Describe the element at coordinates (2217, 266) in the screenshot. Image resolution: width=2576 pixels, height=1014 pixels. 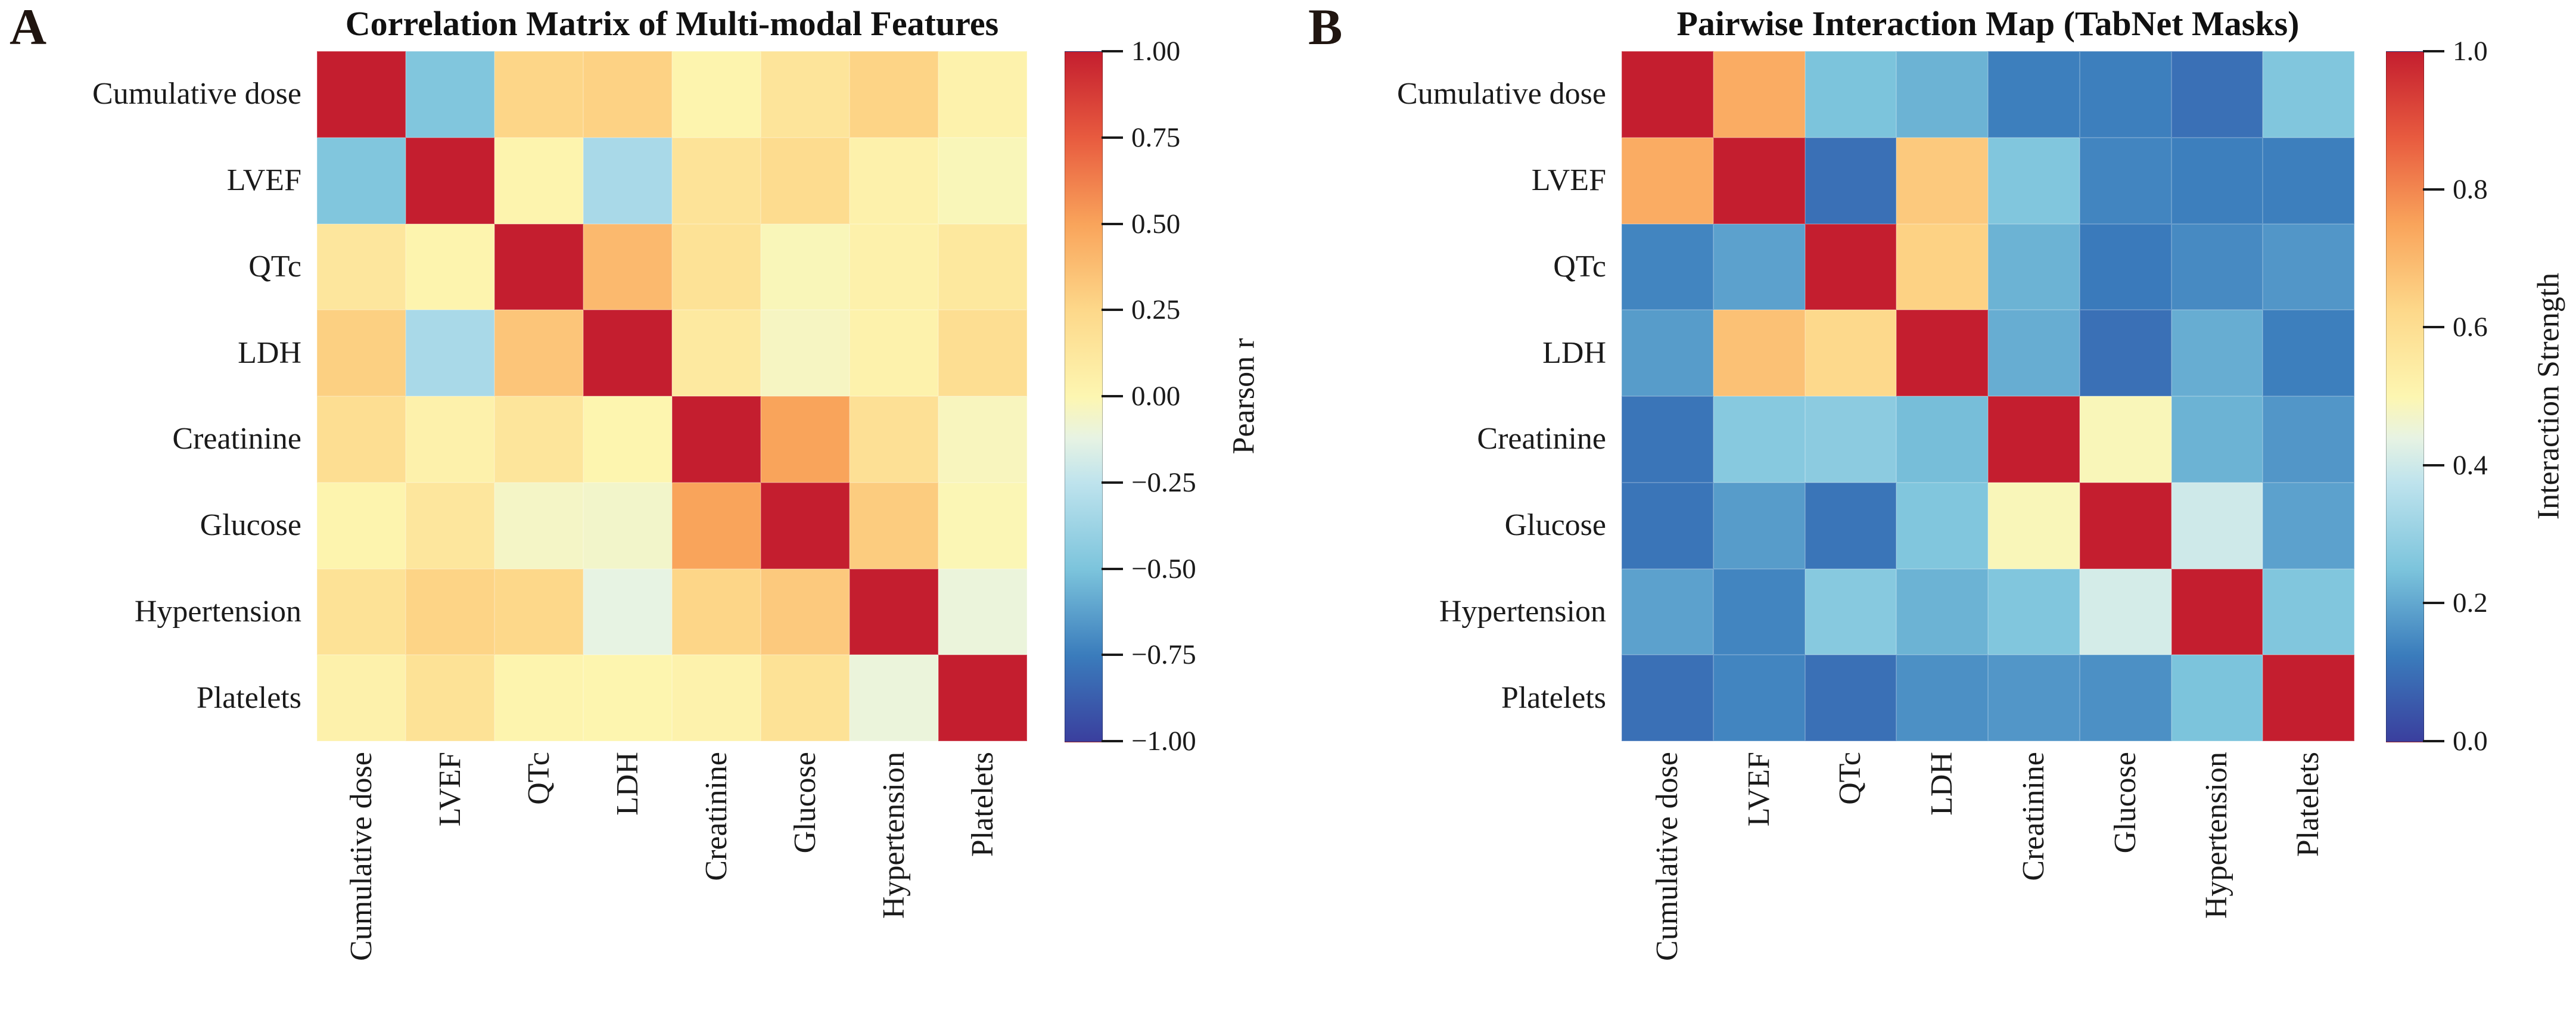
I see `heatmap-cell-QTc-x-Hypertension` at that location.